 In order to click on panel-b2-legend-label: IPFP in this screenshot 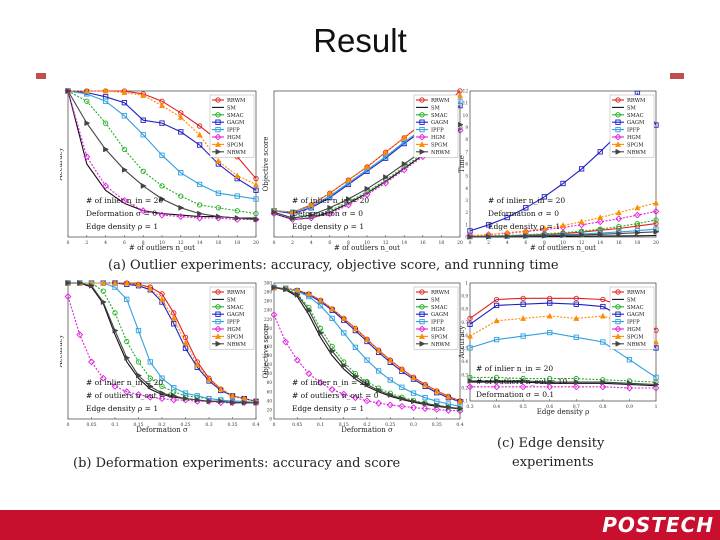, I will do `click(437, 323)`.